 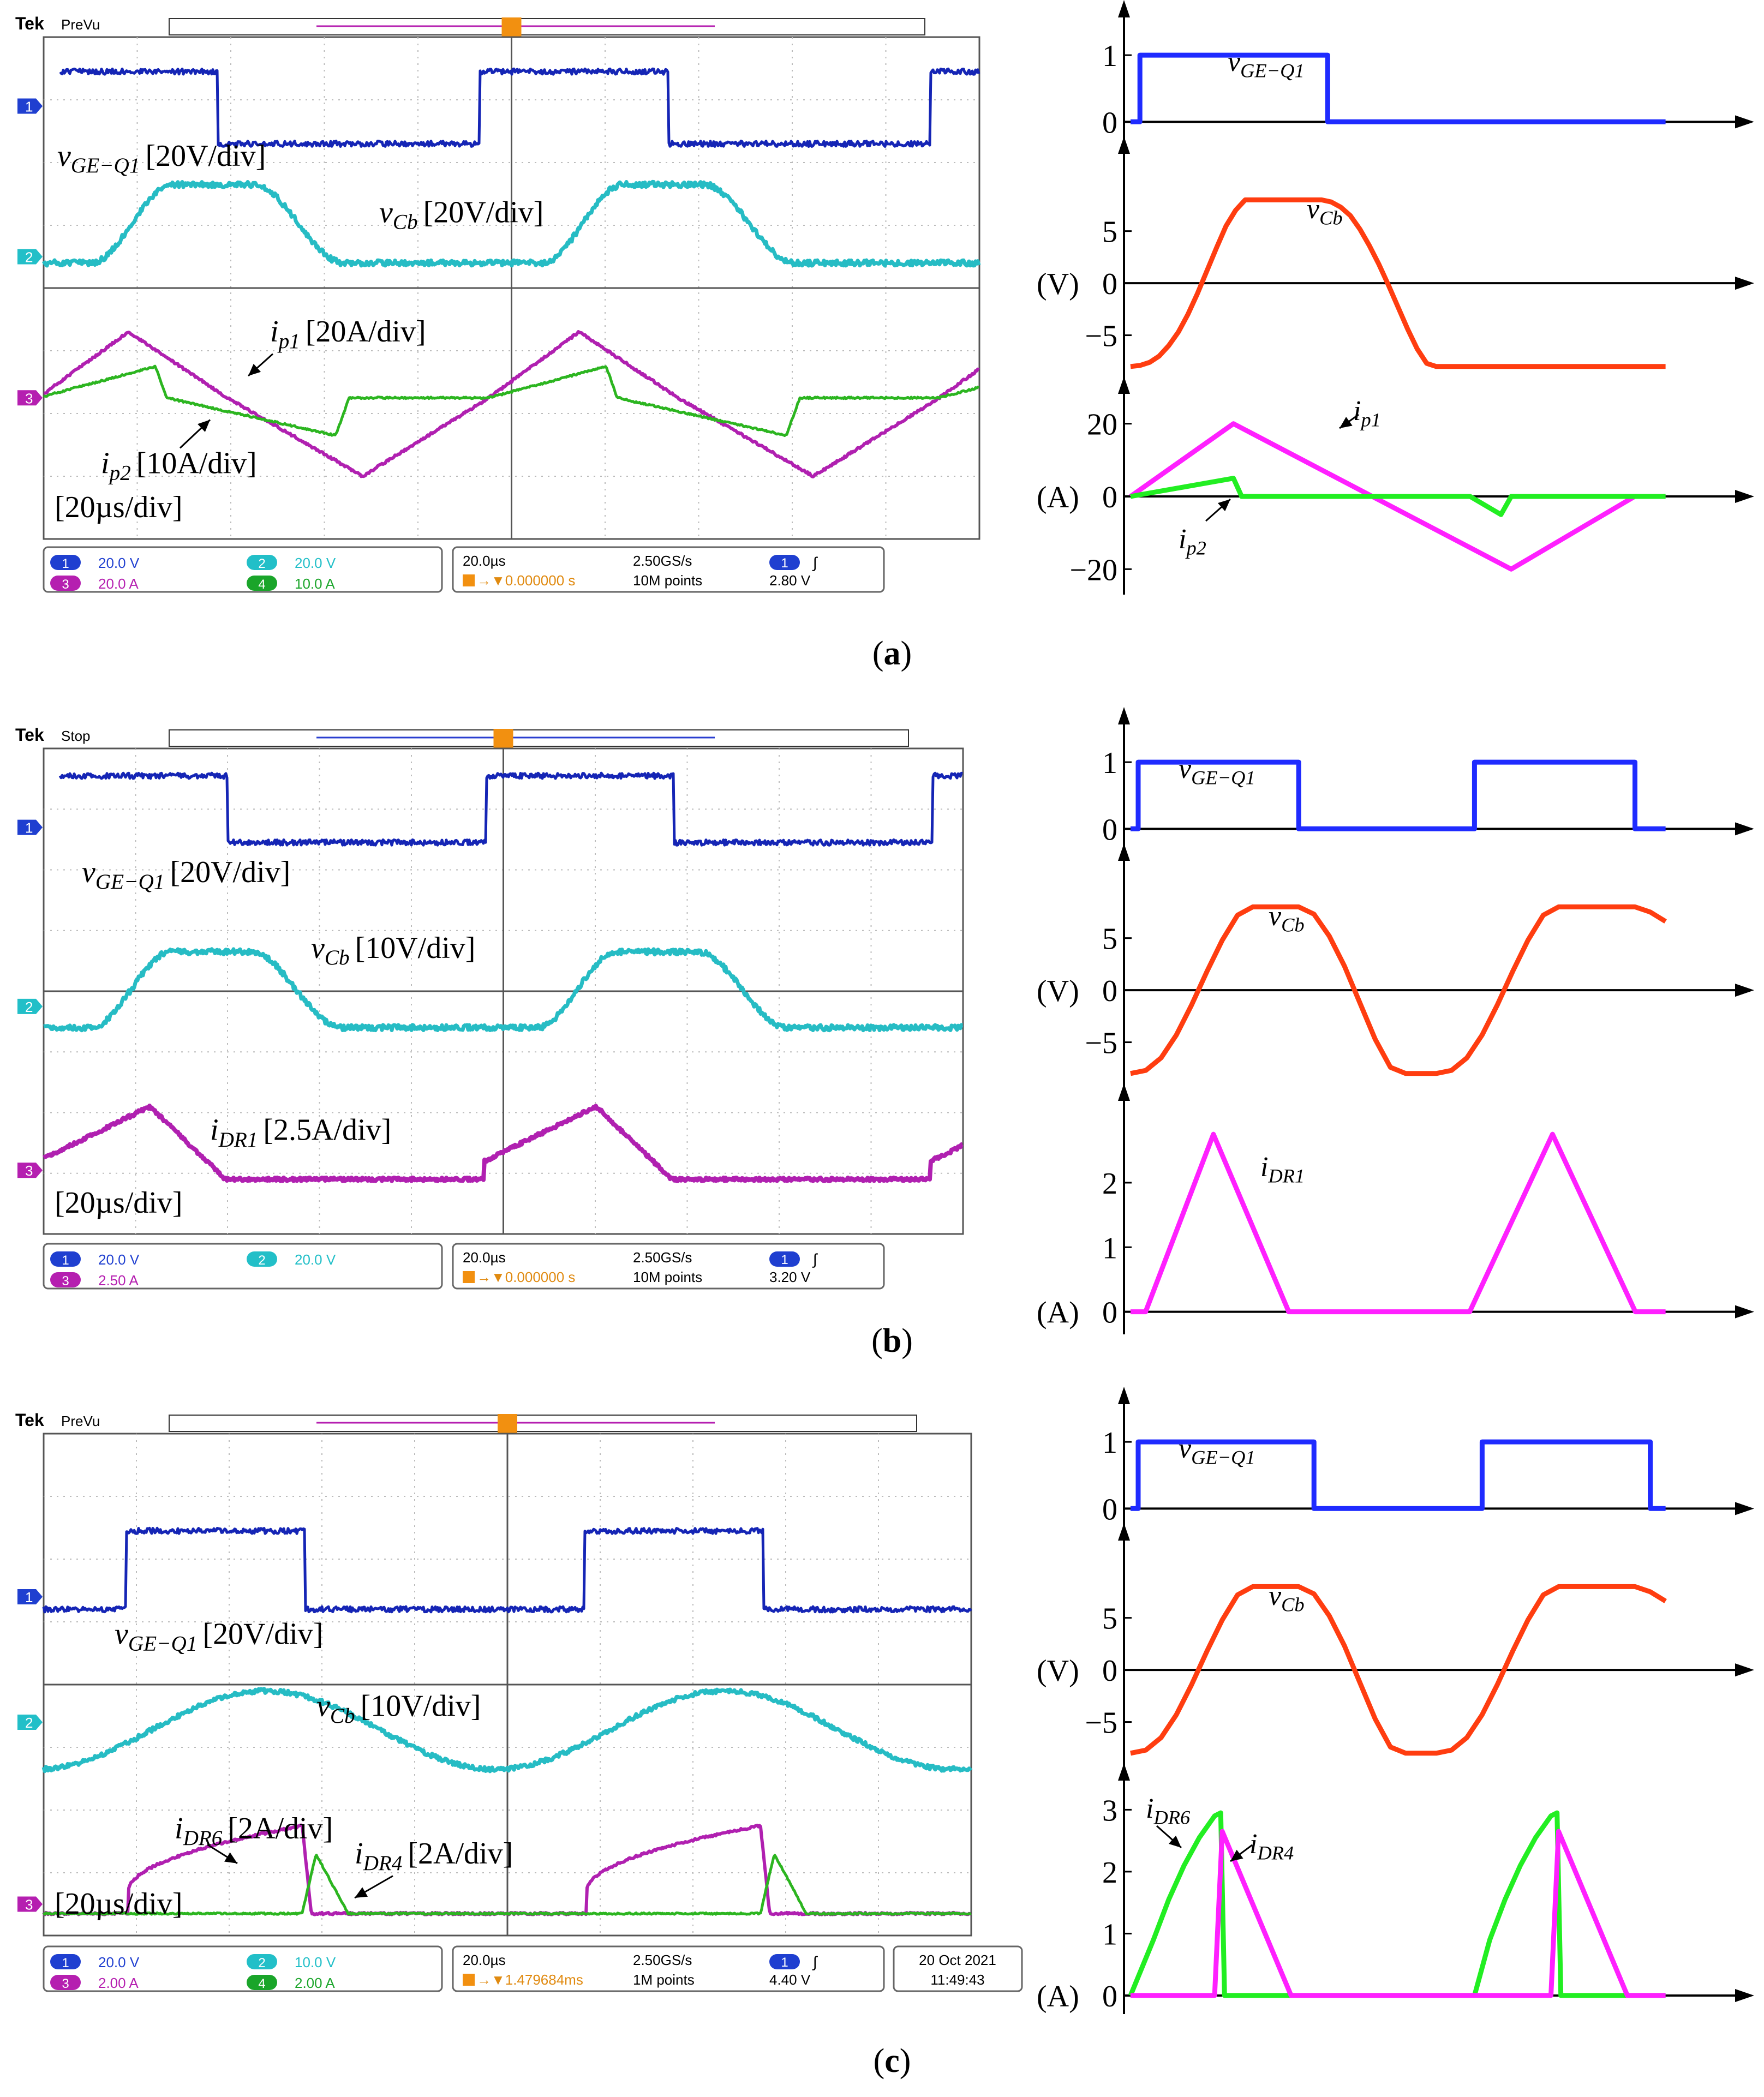 What do you see at coordinates (118, 507) in the screenshot?
I see `timebase-label: [20µs/div]` at bounding box center [118, 507].